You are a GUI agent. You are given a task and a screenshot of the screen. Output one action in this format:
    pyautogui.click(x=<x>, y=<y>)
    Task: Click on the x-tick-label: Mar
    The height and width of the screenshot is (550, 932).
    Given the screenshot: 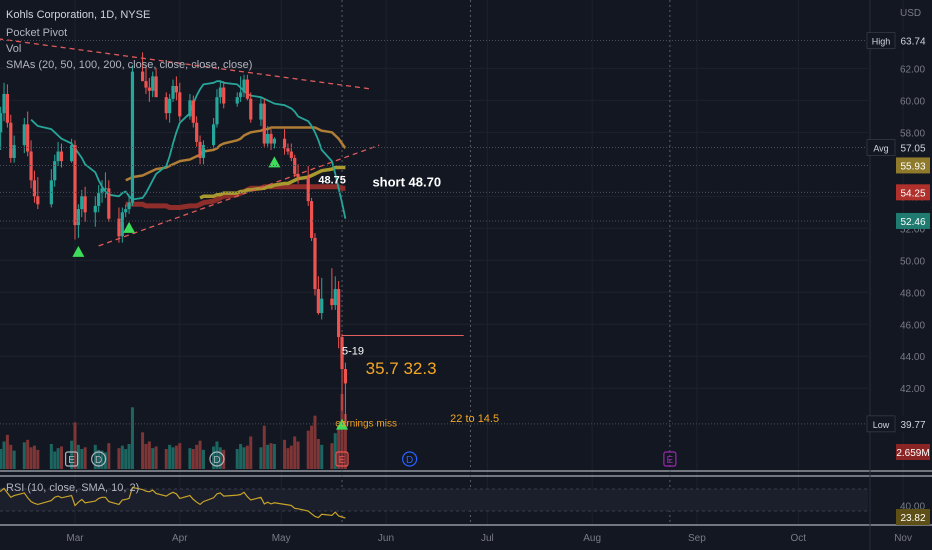 What is the action you would take?
    pyautogui.click(x=75, y=538)
    